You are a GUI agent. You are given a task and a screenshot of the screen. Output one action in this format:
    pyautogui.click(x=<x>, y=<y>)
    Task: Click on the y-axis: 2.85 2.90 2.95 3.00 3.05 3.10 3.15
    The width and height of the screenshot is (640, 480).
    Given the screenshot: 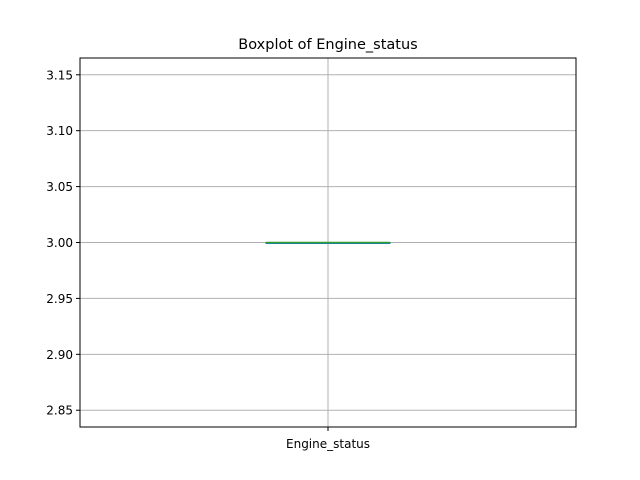 What is the action you would take?
    pyautogui.click(x=63, y=243)
    